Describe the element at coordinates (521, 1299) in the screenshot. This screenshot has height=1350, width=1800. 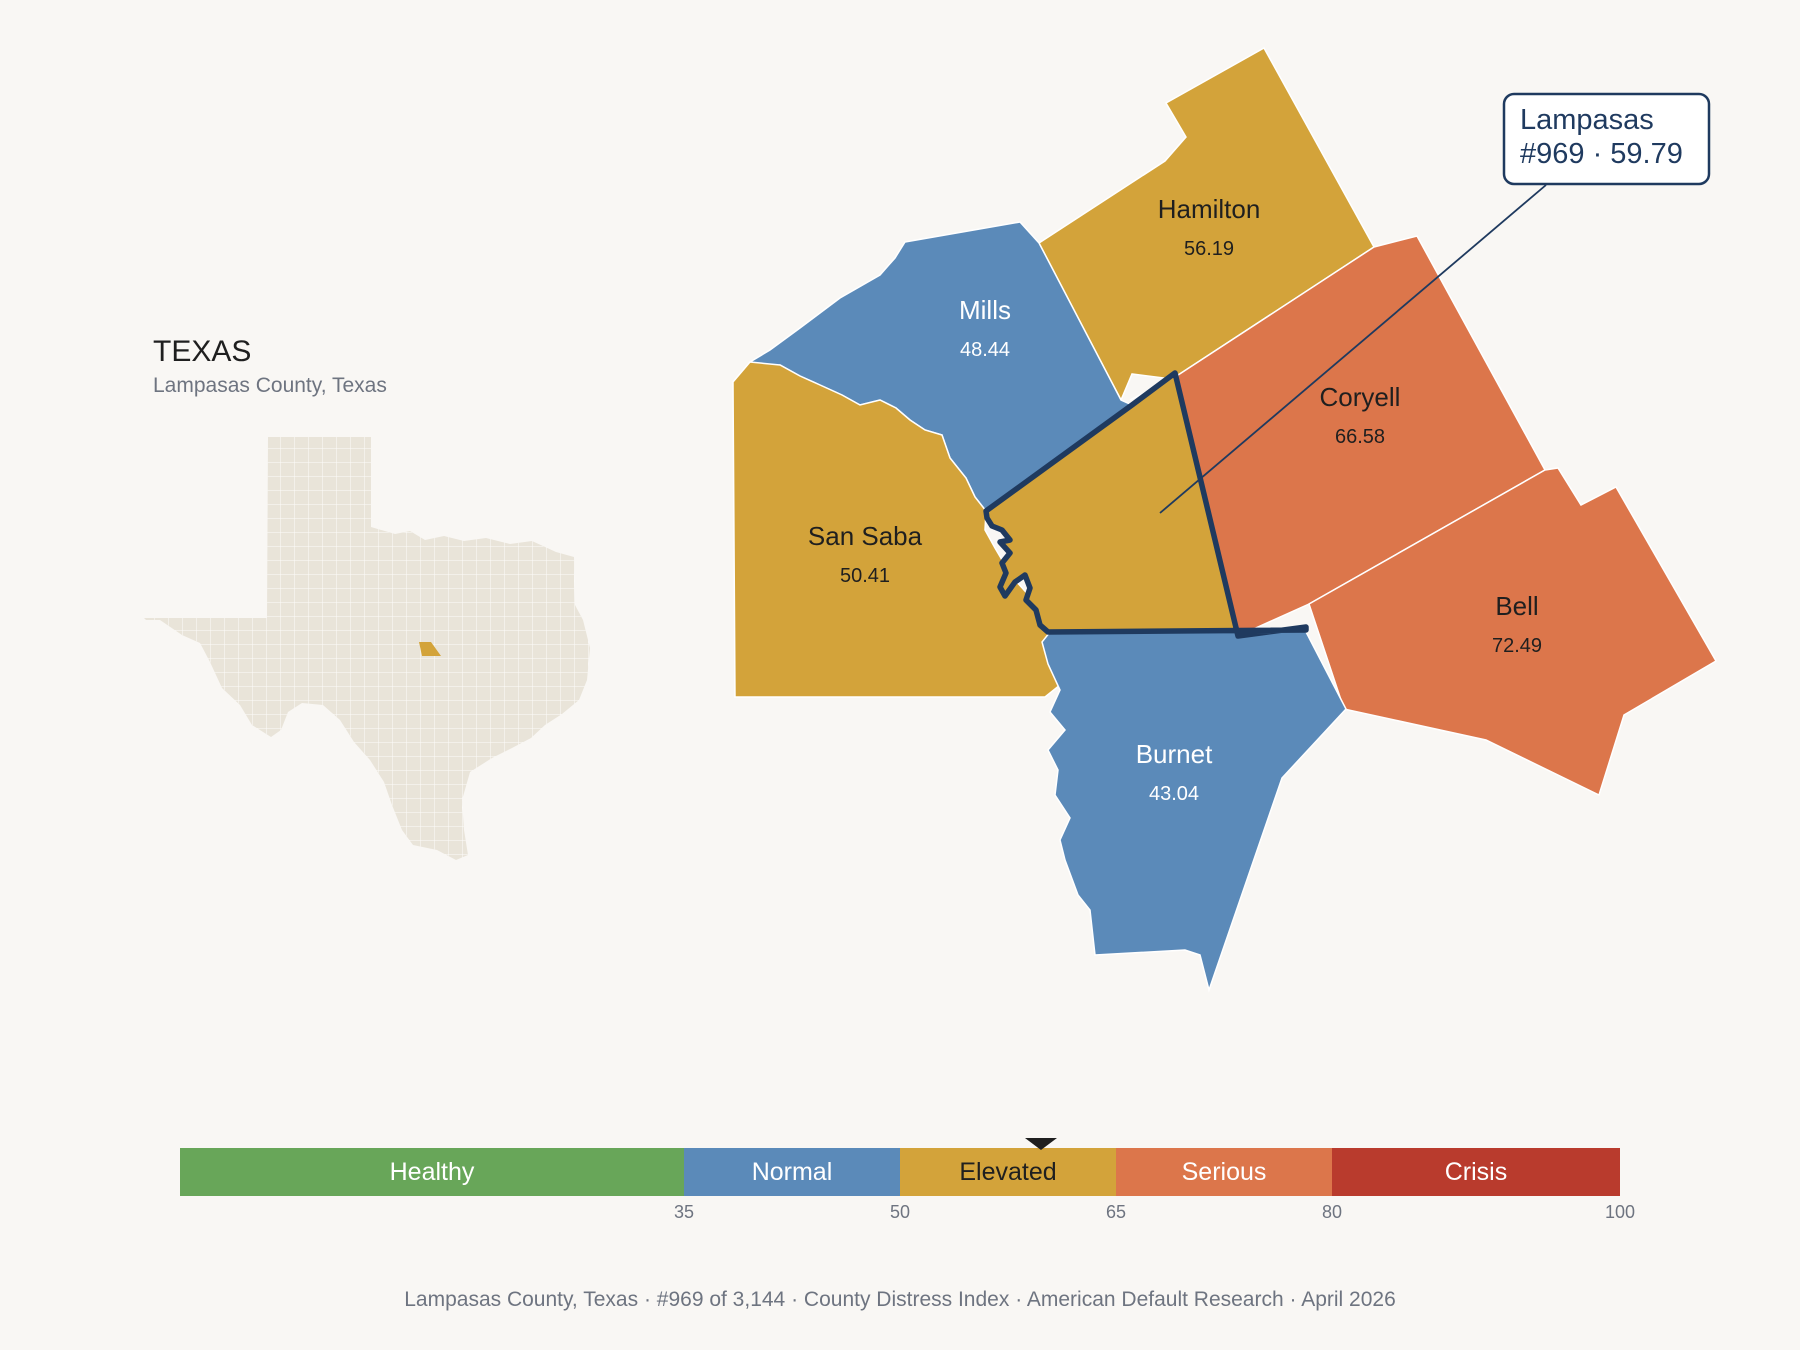
I see `footer-county: Lampasas County, Texas` at that location.